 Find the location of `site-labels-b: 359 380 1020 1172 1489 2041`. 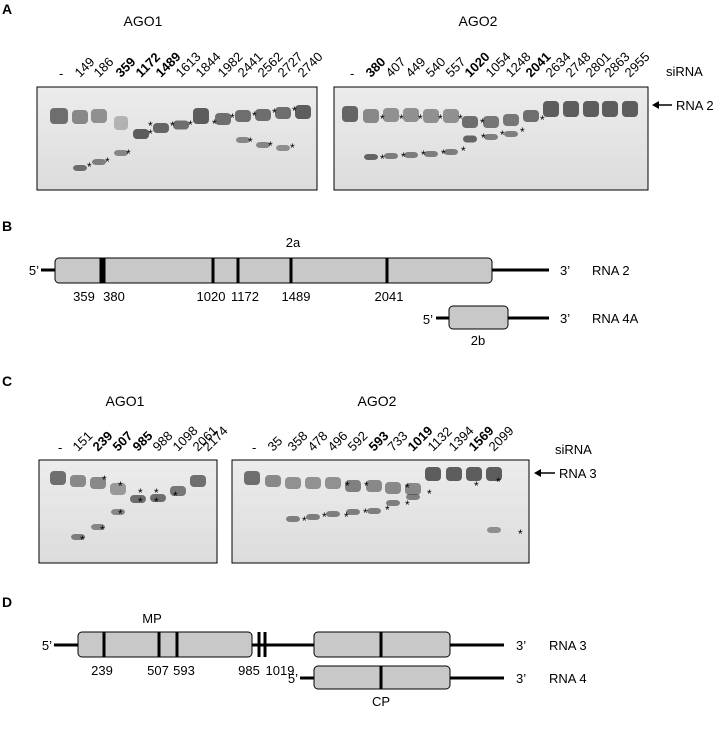

site-labels-b: 359 380 1020 1172 1489 2041 is located at coordinates (238, 296).